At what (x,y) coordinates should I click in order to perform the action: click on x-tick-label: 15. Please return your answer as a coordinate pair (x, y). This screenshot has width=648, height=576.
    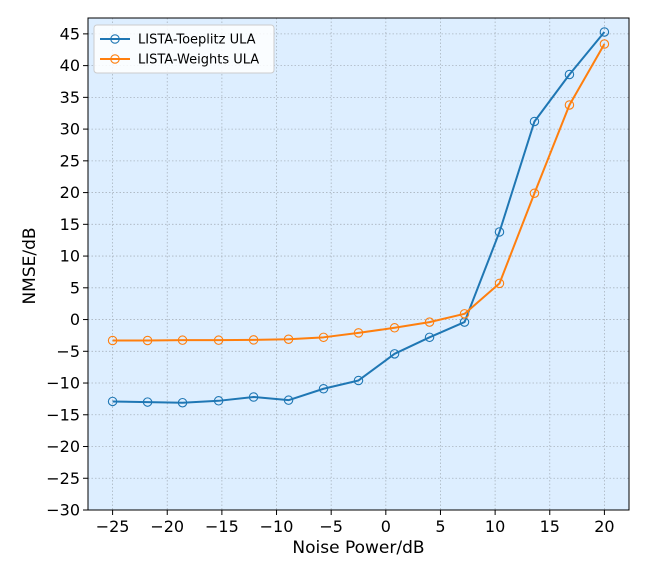
    Looking at the image, I should click on (550, 526).